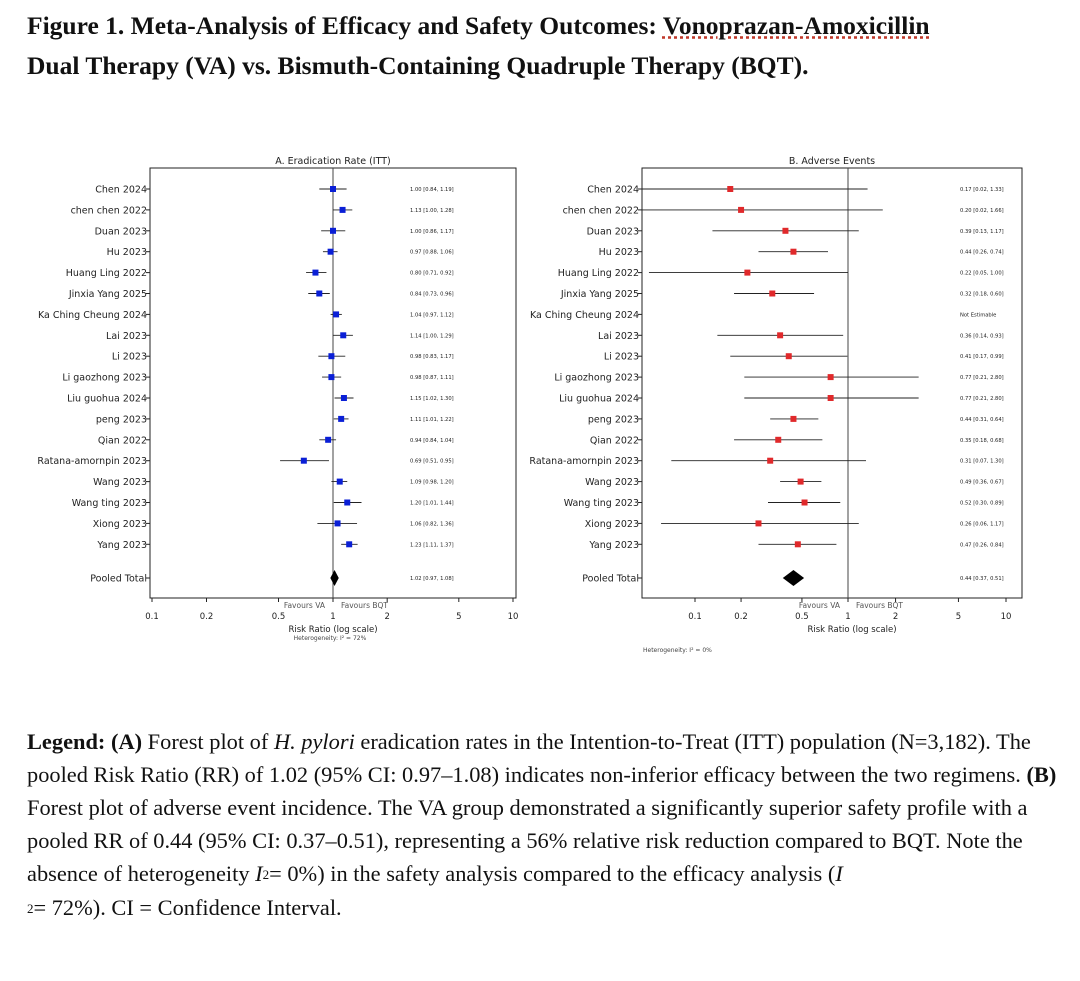  What do you see at coordinates (364, 605) in the screenshot?
I see `favours-right-a: Favours BQT` at bounding box center [364, 605].